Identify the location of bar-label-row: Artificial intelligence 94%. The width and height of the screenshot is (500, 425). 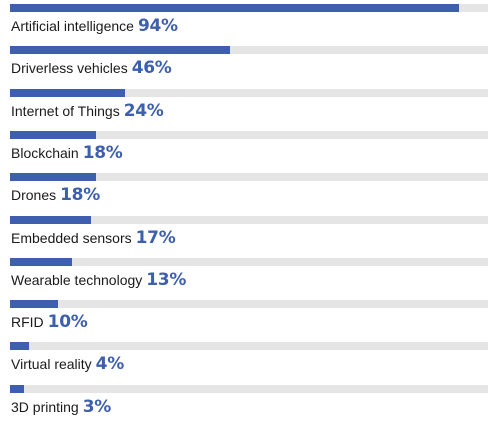
(94, 26).